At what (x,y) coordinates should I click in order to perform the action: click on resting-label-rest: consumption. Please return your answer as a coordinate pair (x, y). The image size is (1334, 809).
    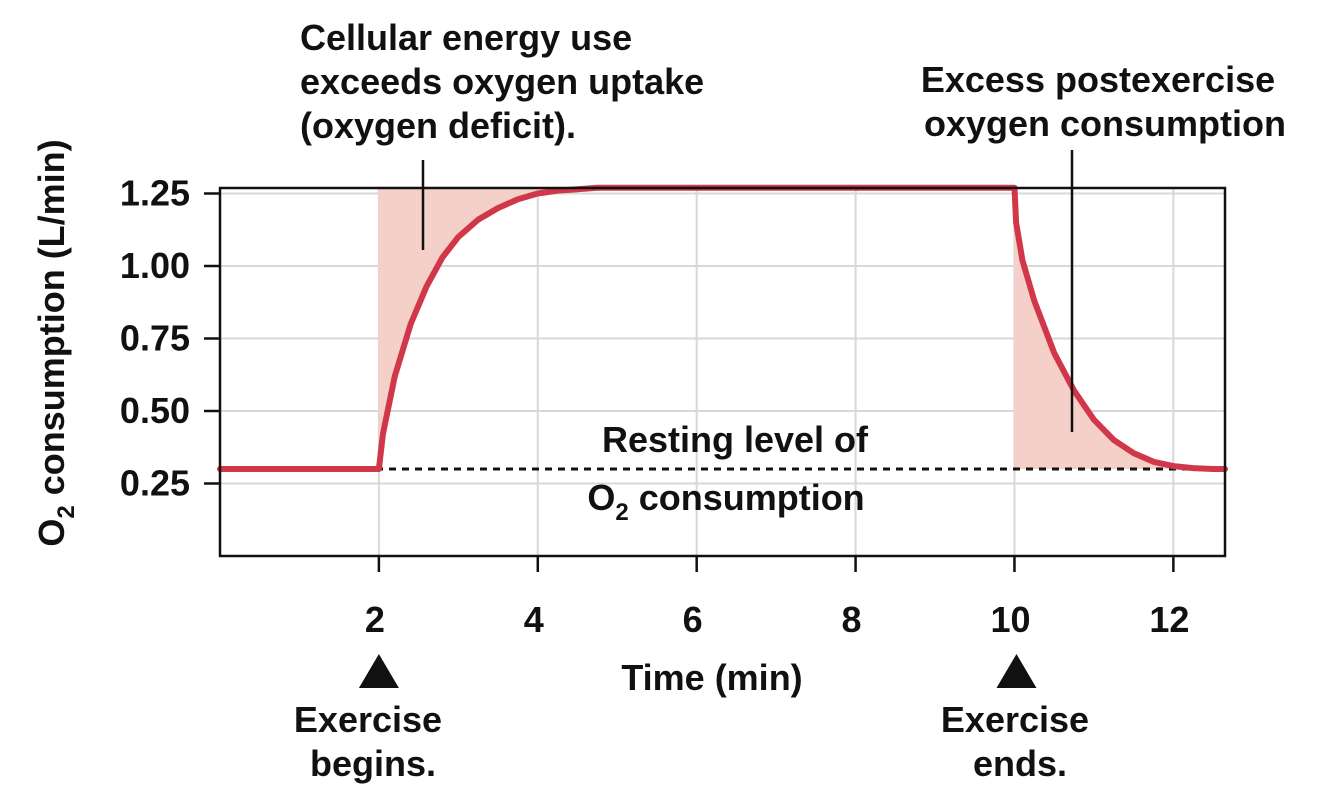
    Looking at the image, I should click on (747, 497).